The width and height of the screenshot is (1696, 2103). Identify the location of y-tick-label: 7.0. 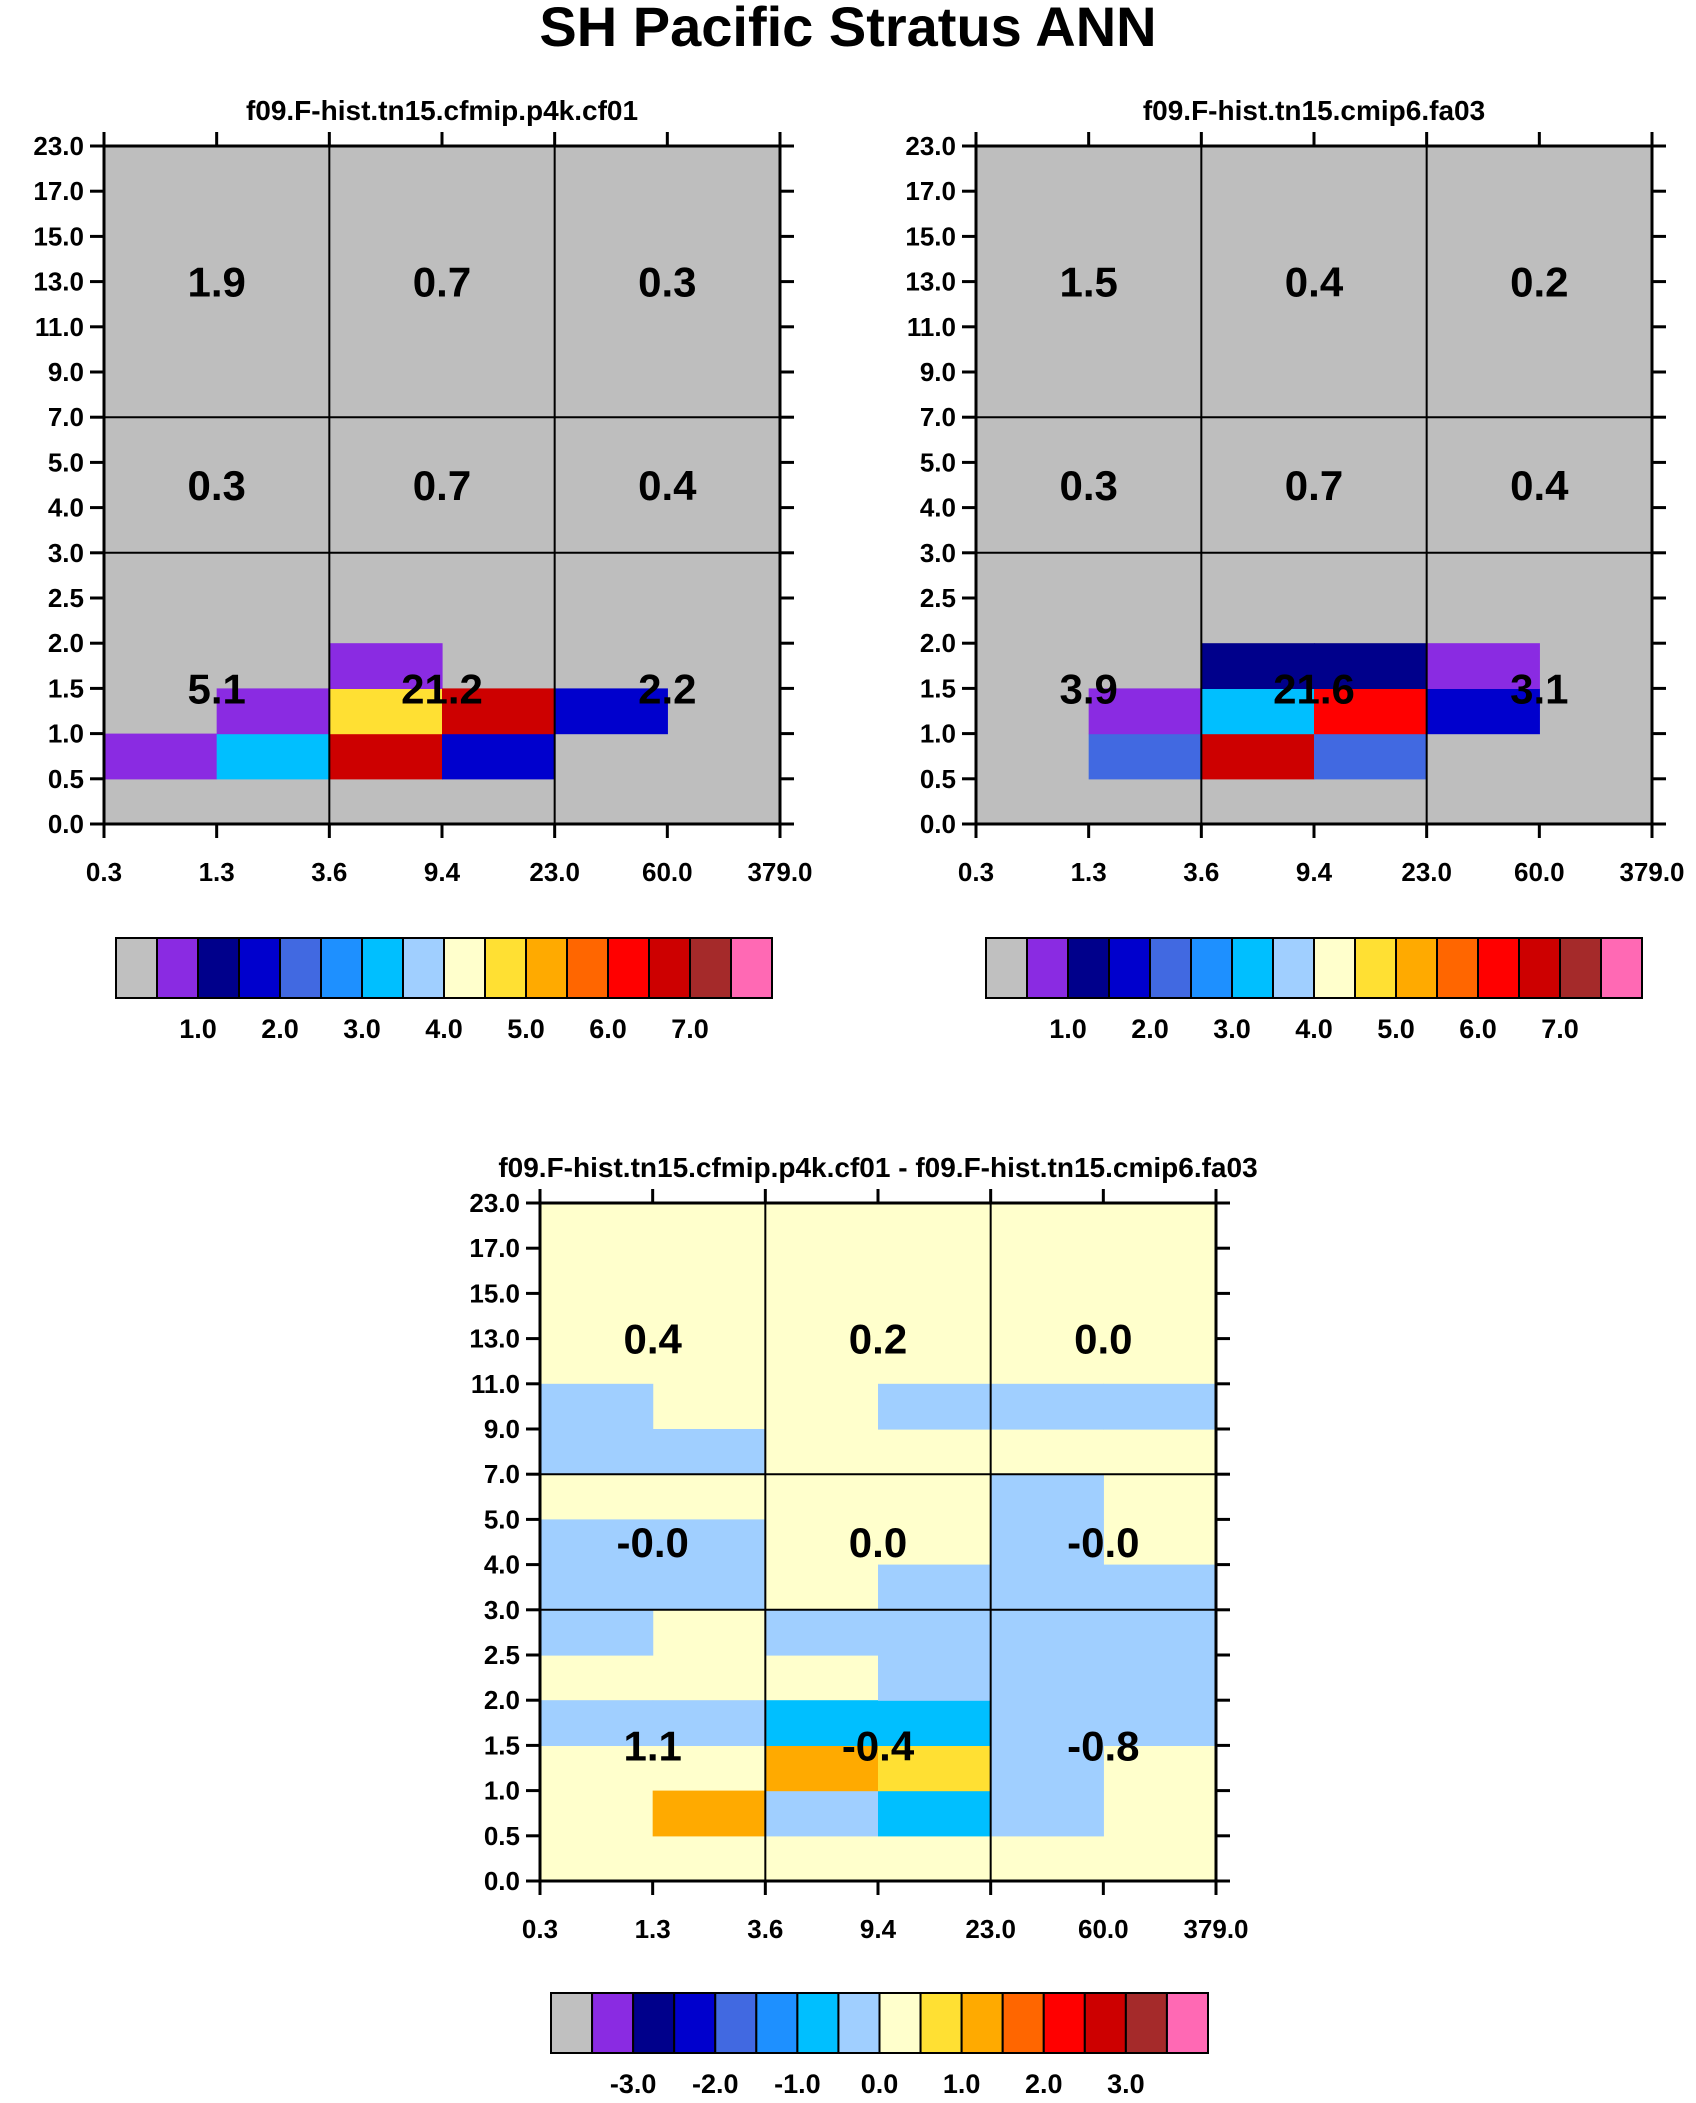
(502, 1474).